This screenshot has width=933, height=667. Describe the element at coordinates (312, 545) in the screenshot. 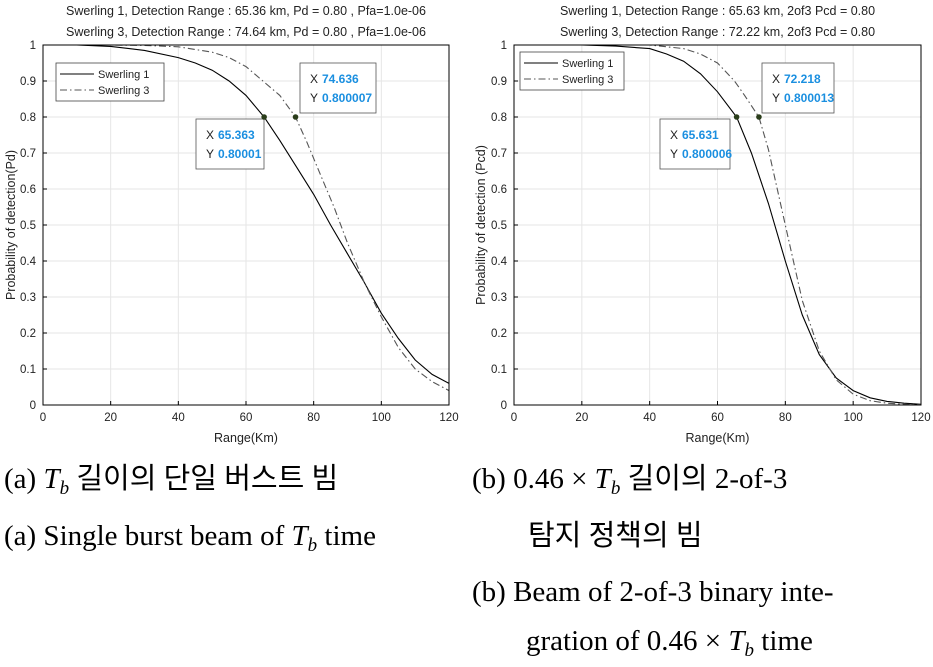

I see `caption-a-en-sub: b` at that location.